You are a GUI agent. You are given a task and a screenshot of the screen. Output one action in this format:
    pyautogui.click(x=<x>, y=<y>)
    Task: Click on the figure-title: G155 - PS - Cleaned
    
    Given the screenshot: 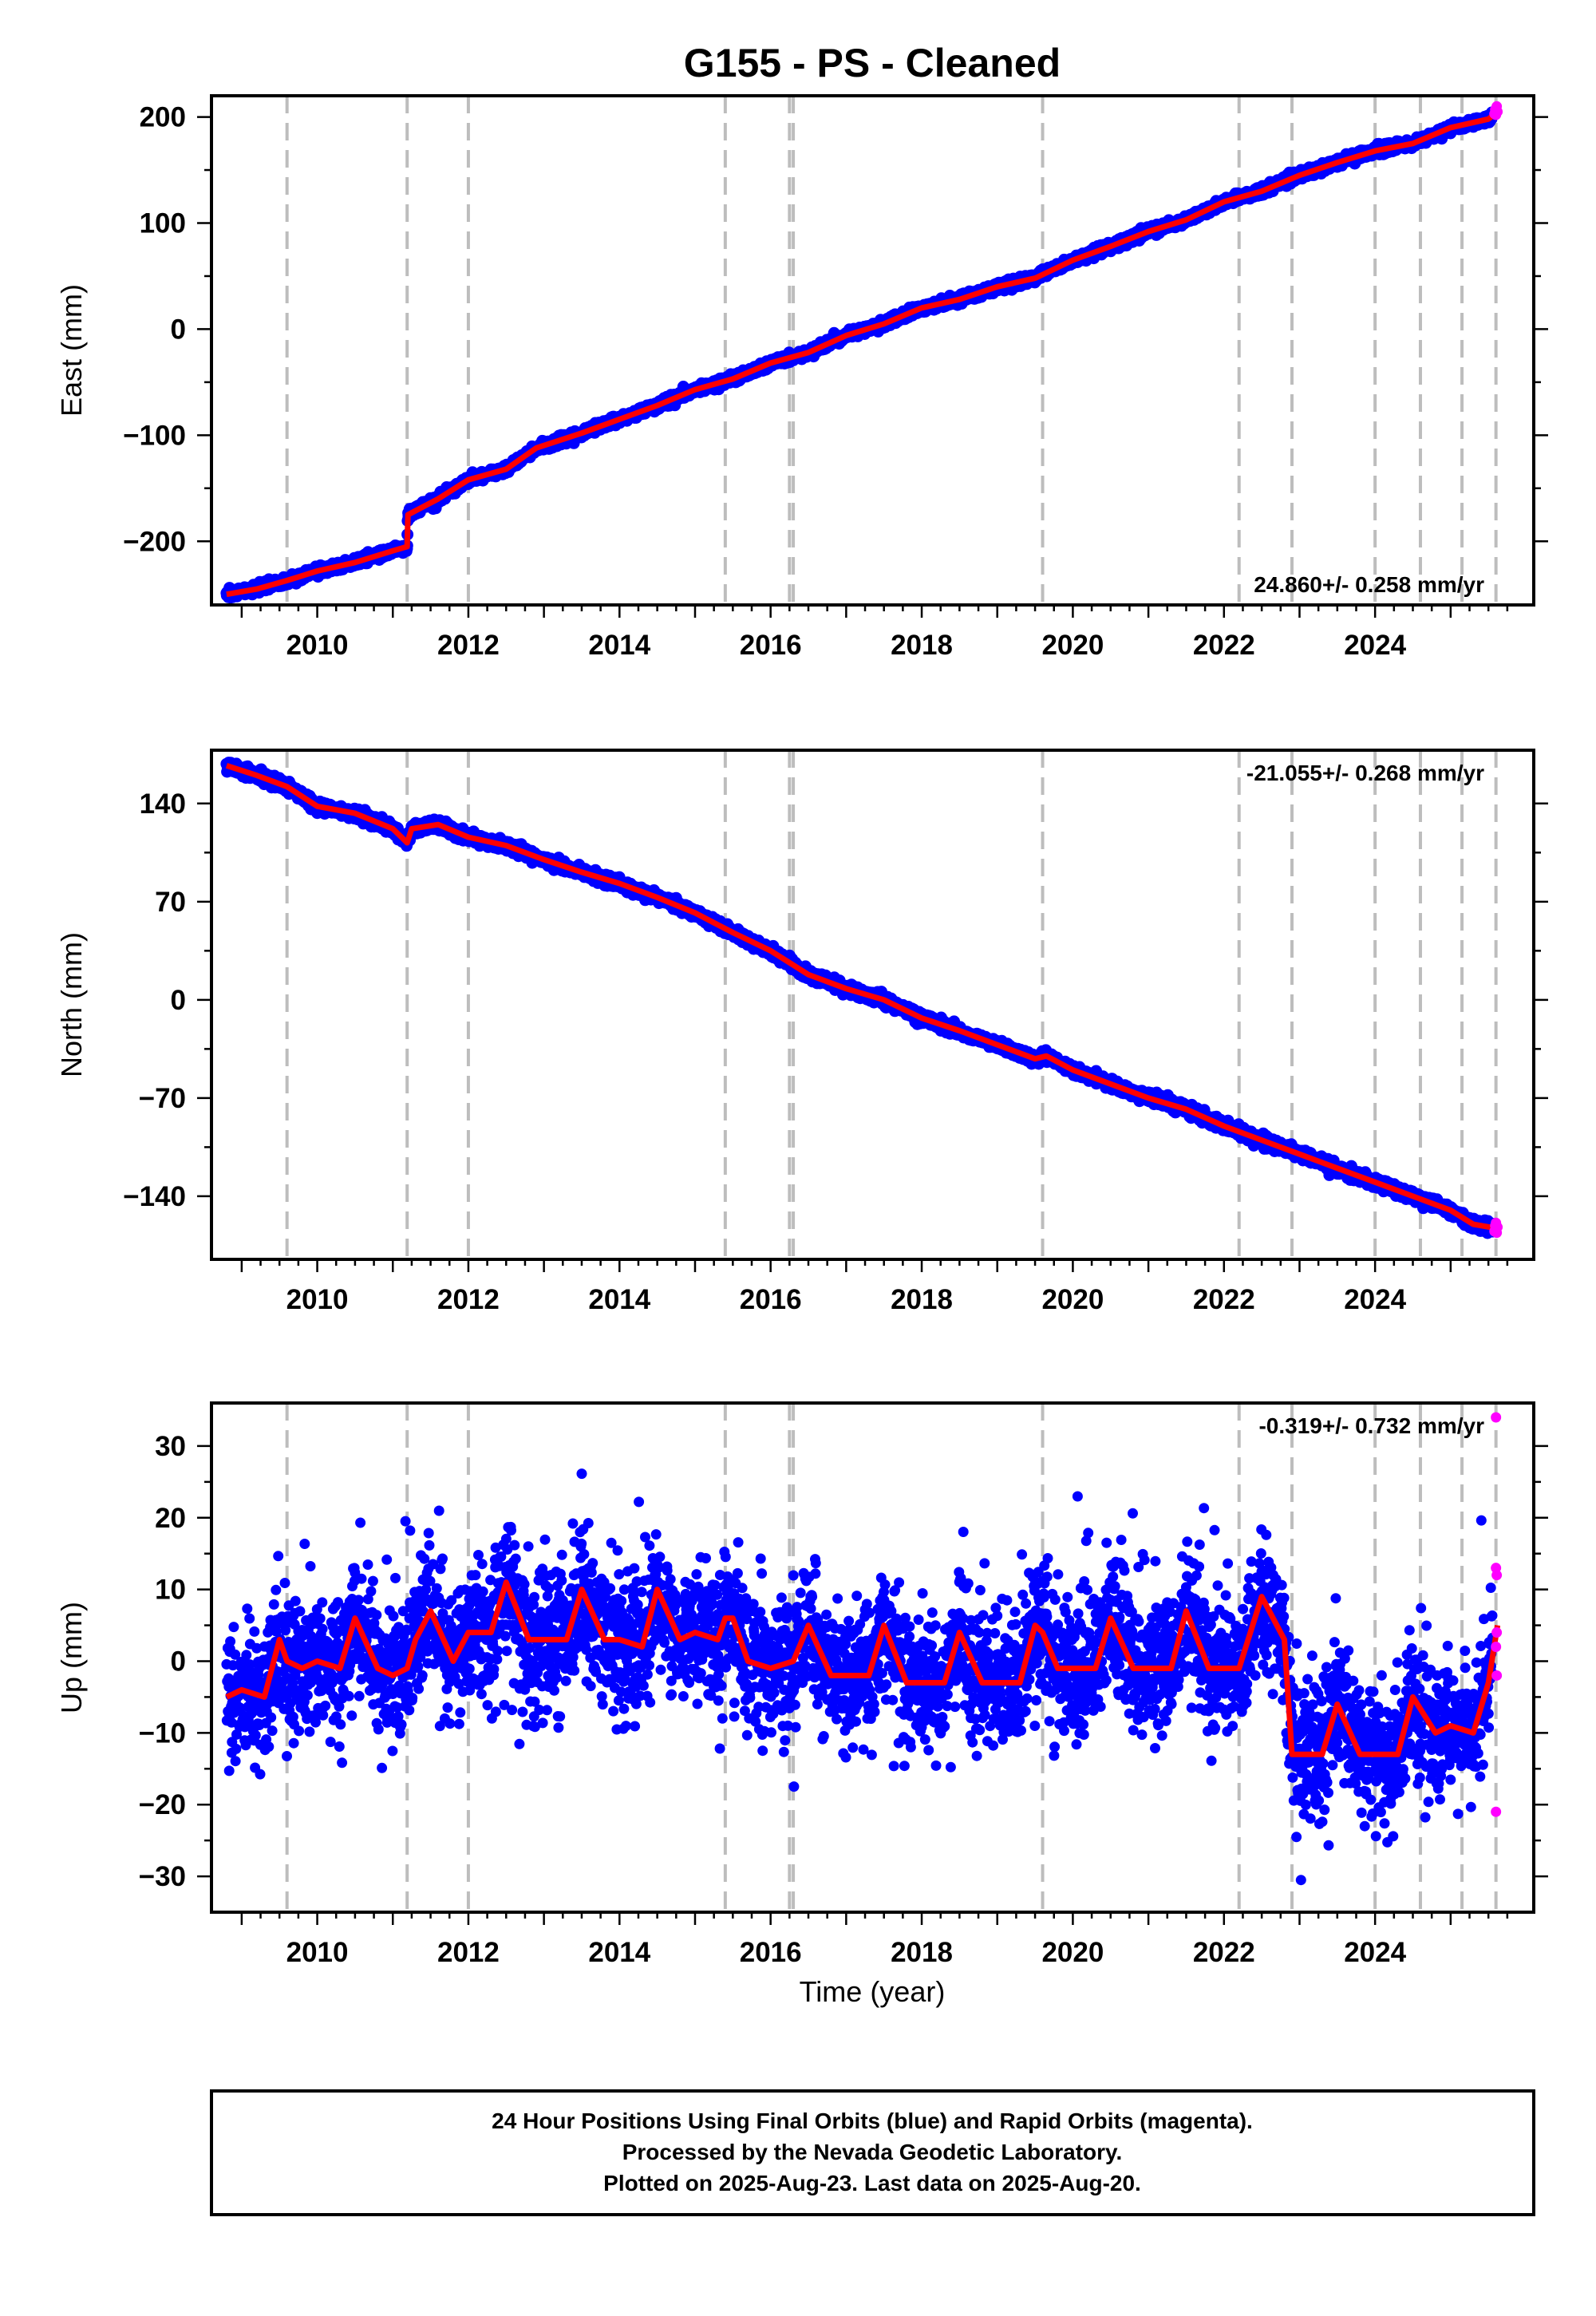 What is the action you would take?
    pyautogui.click(x=873, y=63)
    